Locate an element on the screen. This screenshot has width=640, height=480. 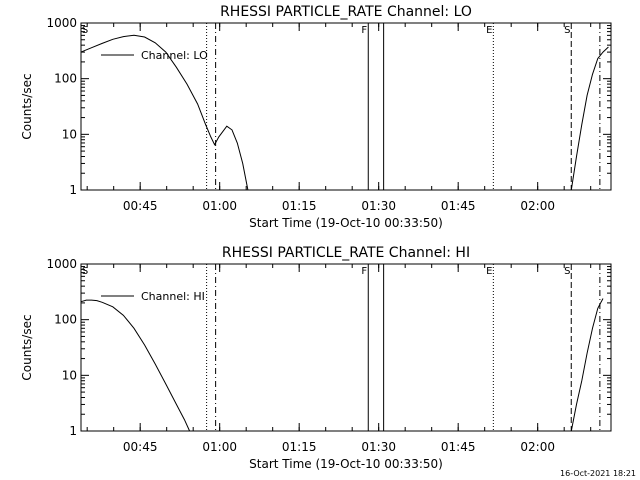
legend-label: Channel: LO is located at coordinates (174, 55).